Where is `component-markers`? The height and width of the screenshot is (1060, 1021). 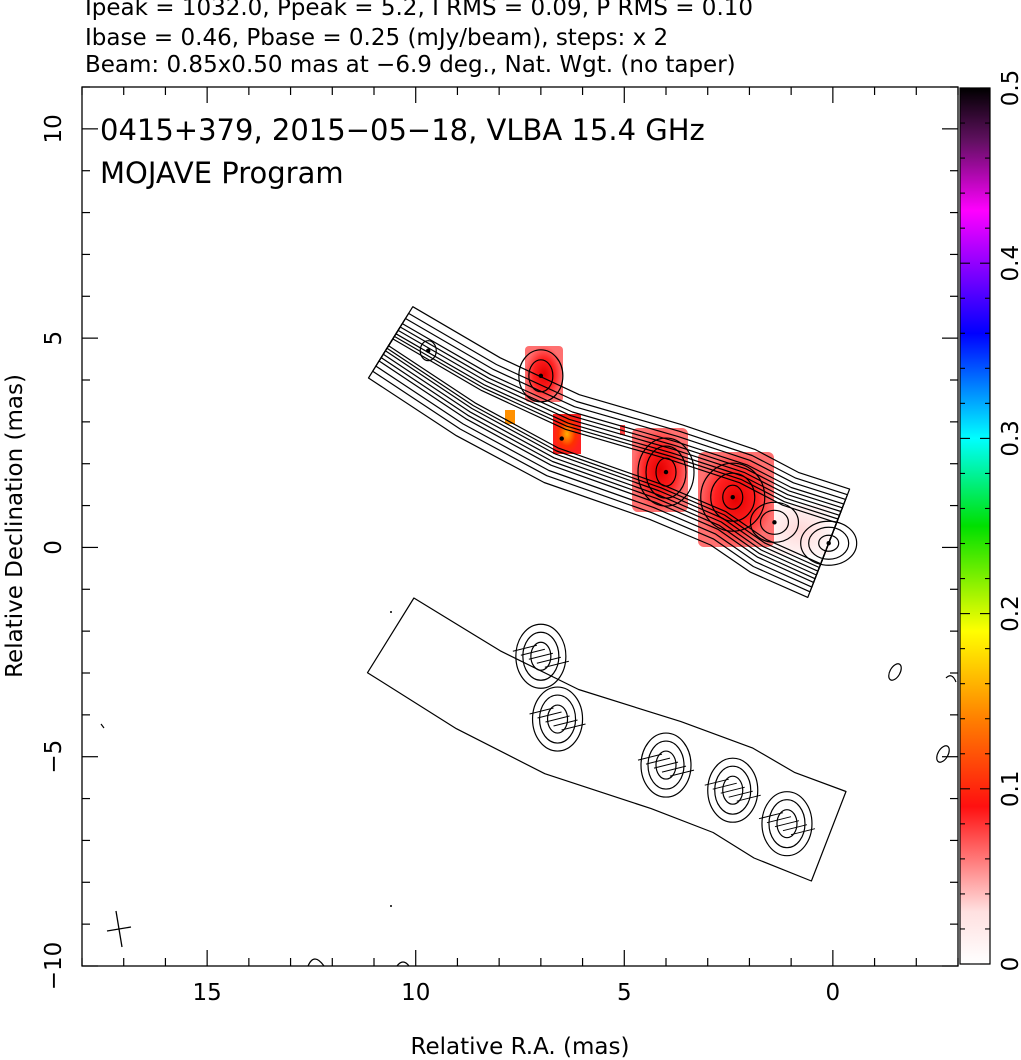 component-markers is located at coordinates (628, 447).